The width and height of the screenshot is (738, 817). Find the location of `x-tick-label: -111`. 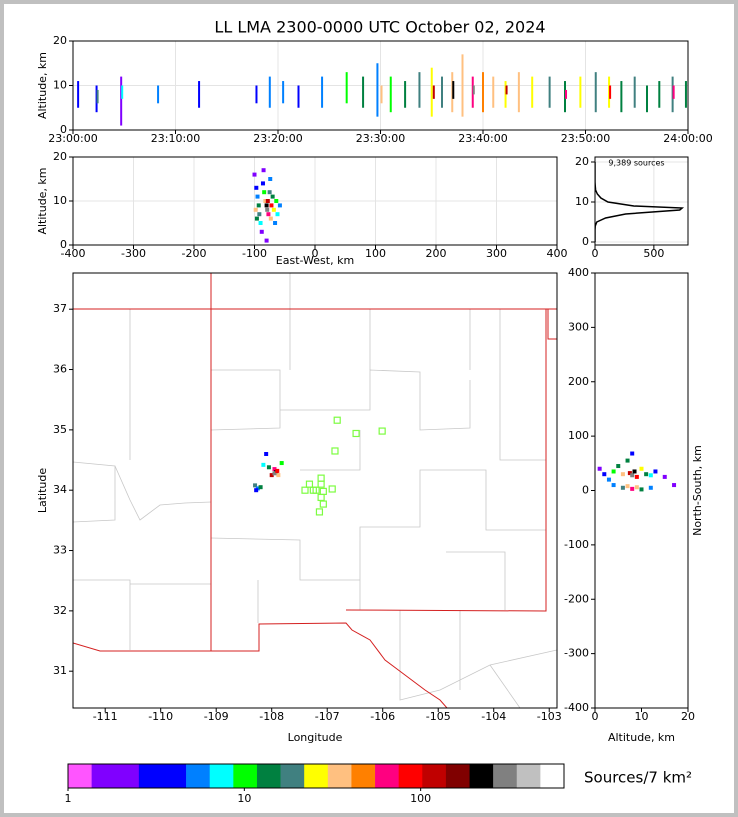

x-tick-label: -111 is located at coordinates (105, 716).